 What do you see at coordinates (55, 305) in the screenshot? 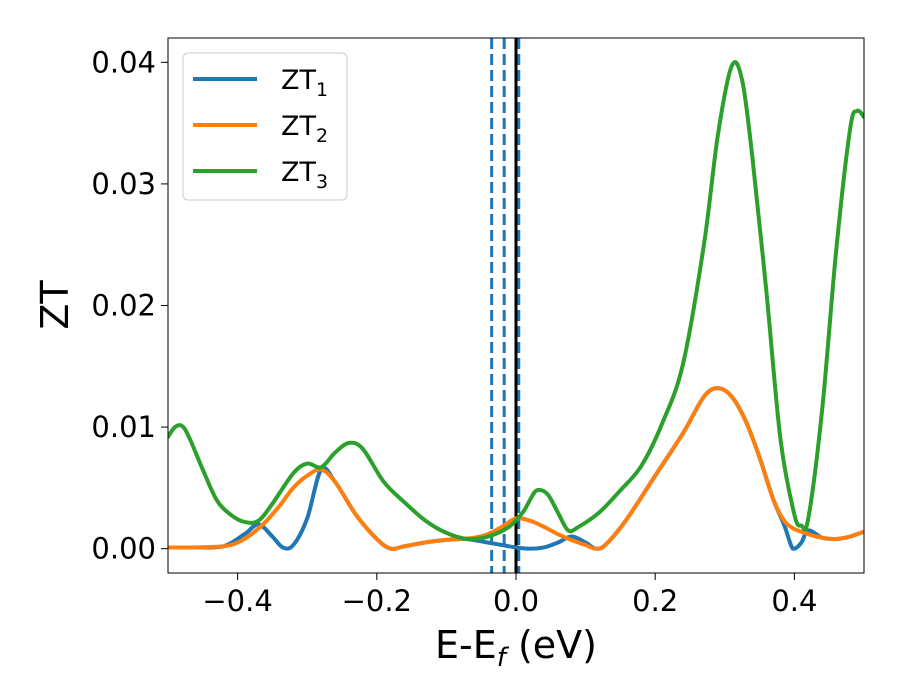
I see `y-axis-label: ZT` at bounding box center [55, 305].